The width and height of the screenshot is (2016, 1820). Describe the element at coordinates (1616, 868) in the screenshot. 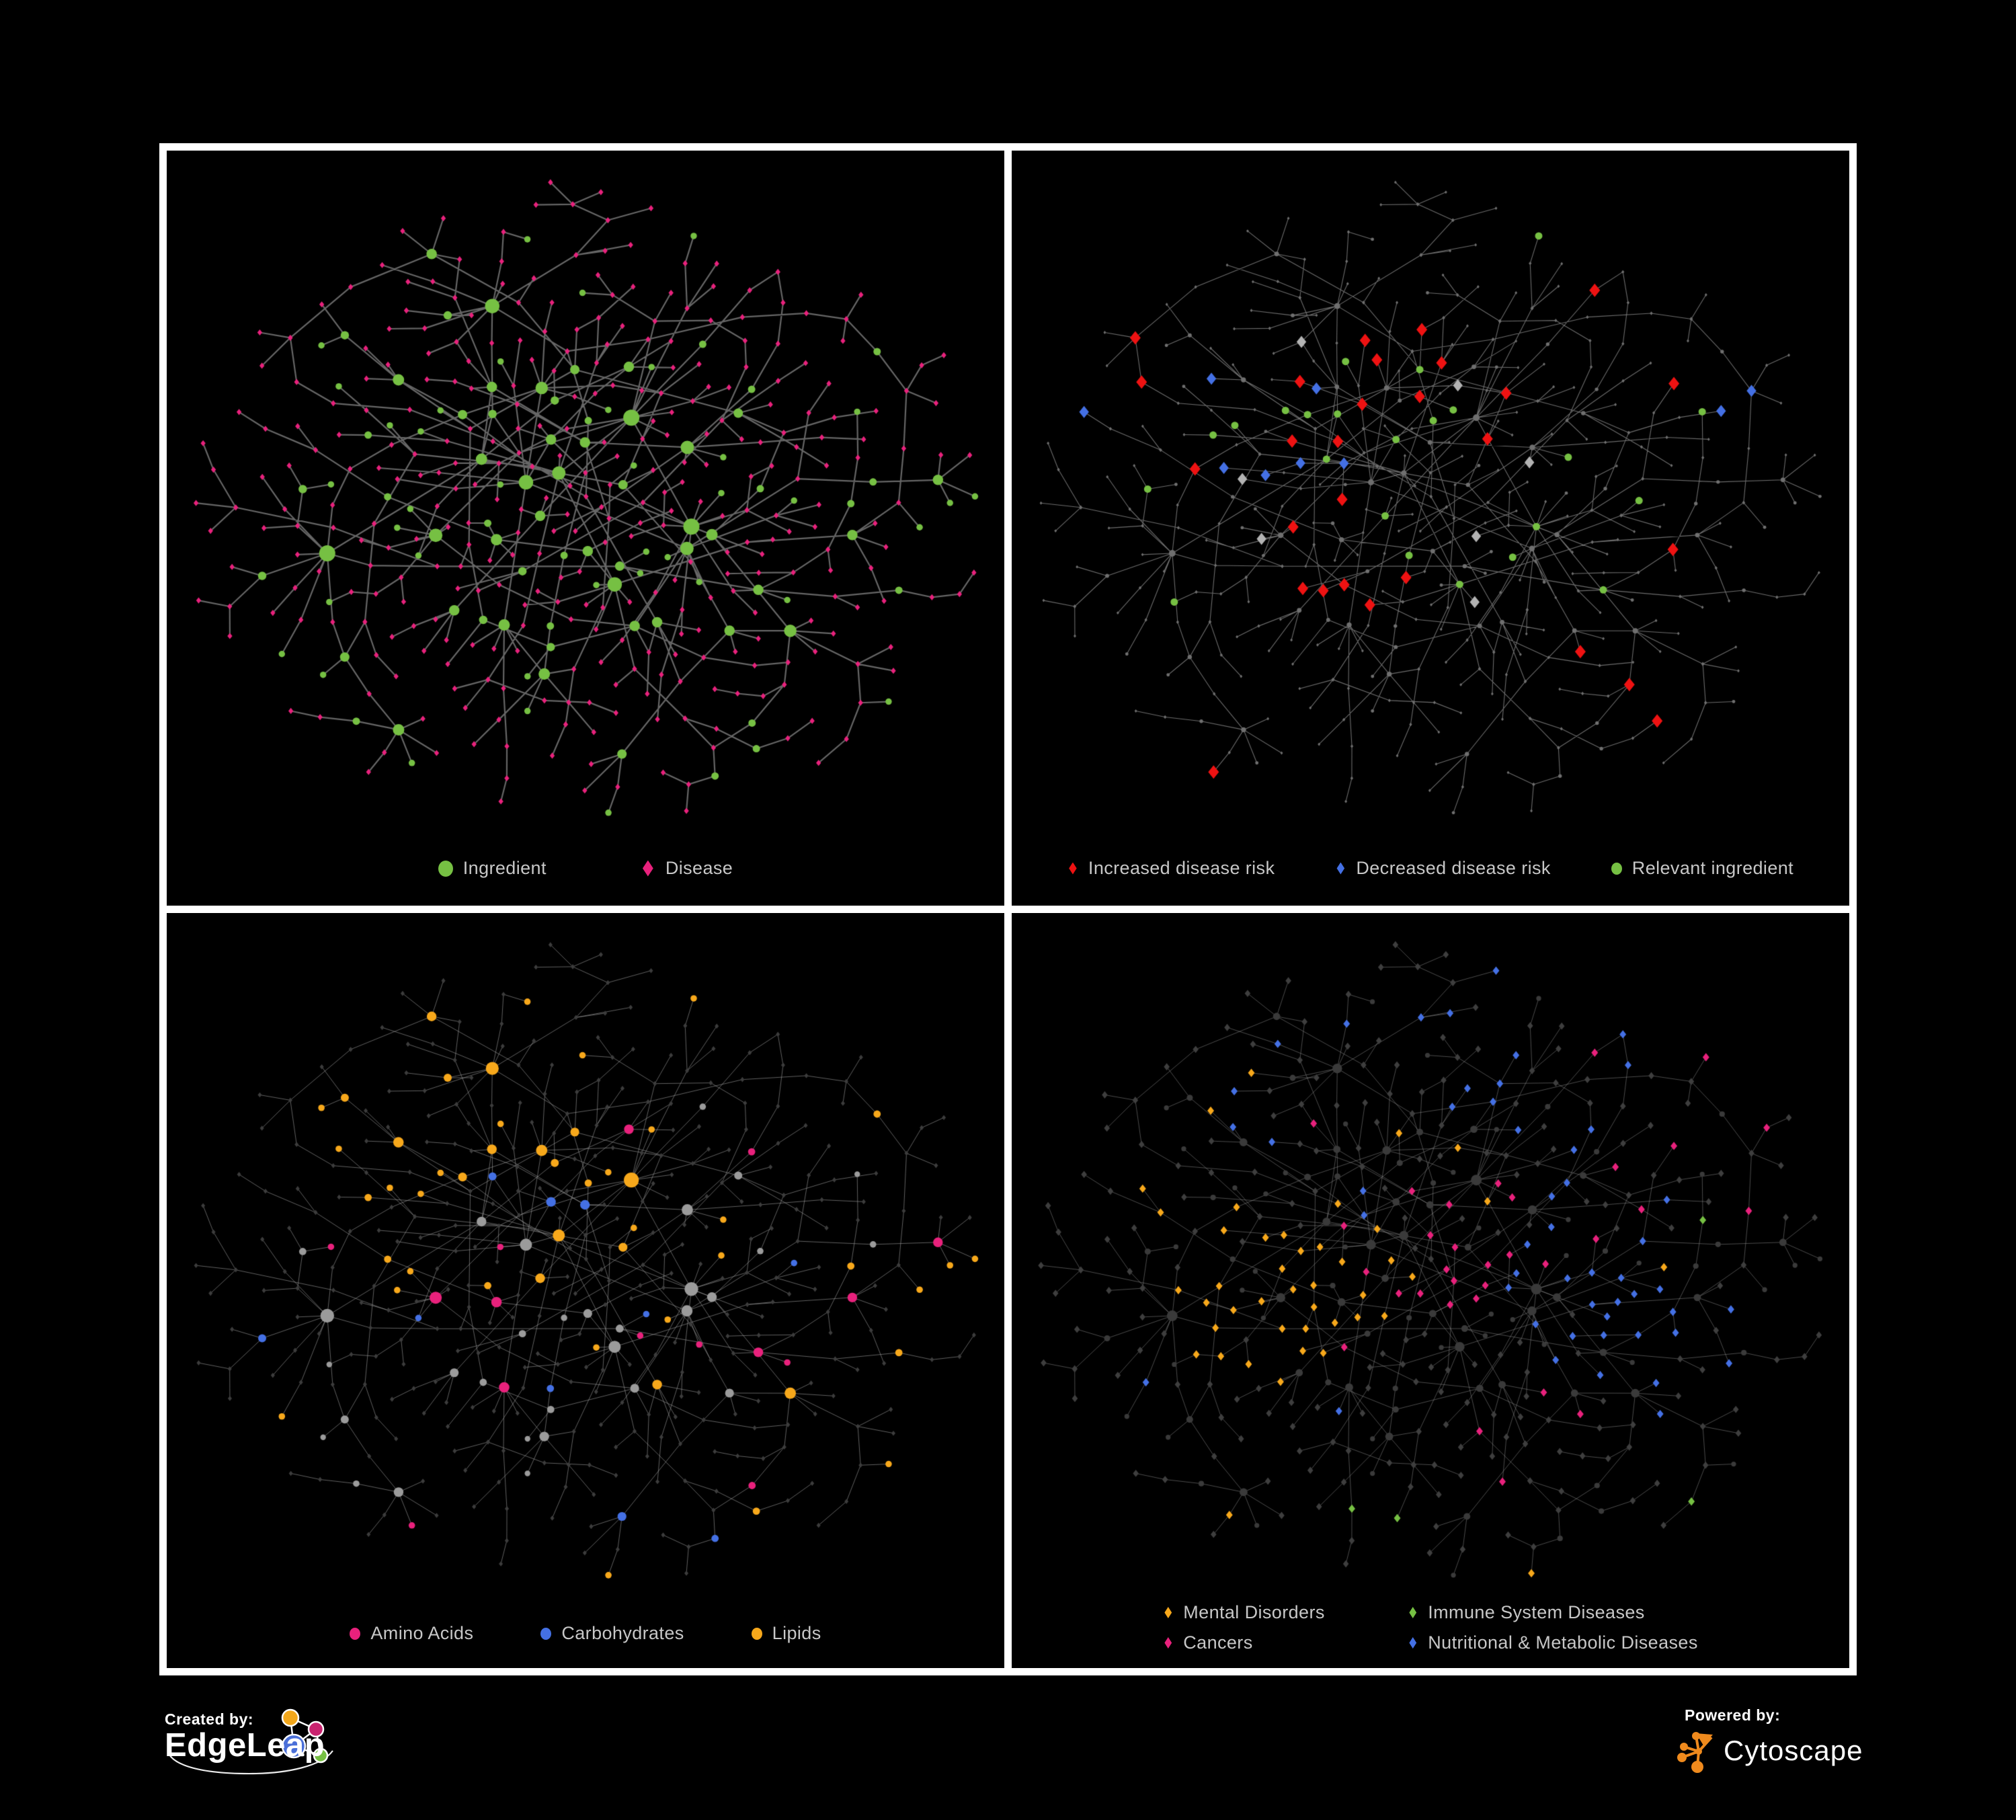

I see `relevant-ingredient-circle-icon` at that location.